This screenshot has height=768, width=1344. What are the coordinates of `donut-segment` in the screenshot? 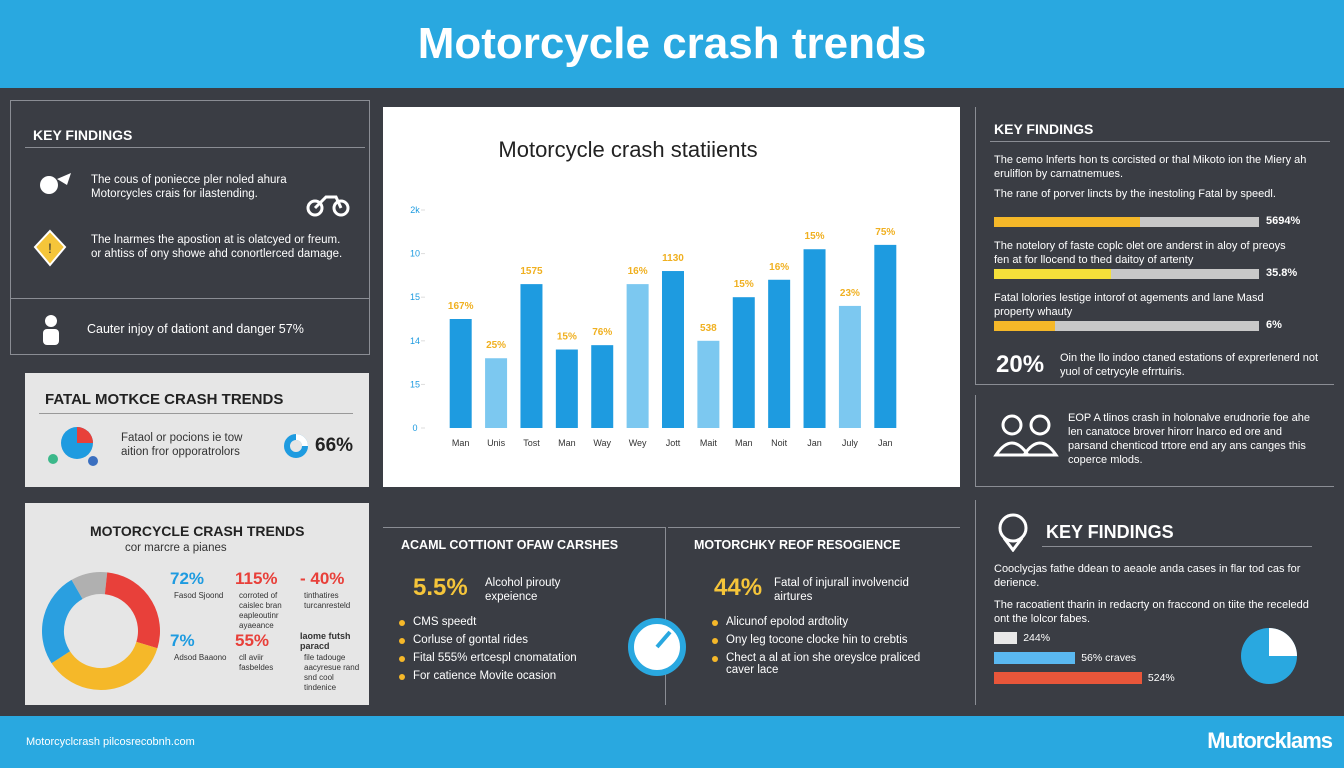 It's located at (101, 631).